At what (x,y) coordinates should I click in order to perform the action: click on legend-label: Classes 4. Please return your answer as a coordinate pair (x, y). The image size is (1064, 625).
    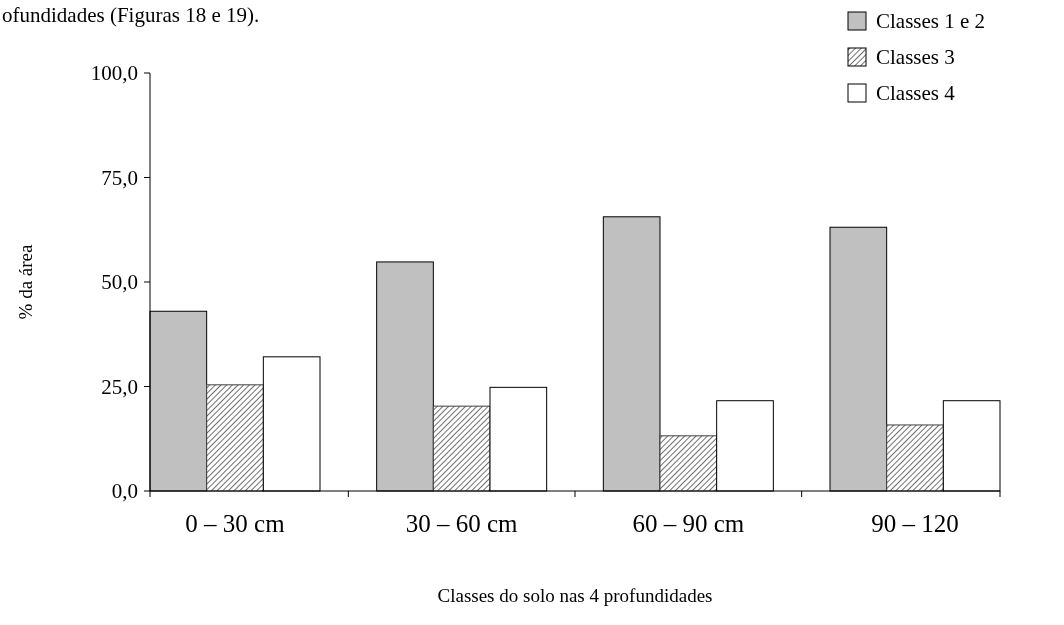
    Looking at the image, I should click on (916, 93).